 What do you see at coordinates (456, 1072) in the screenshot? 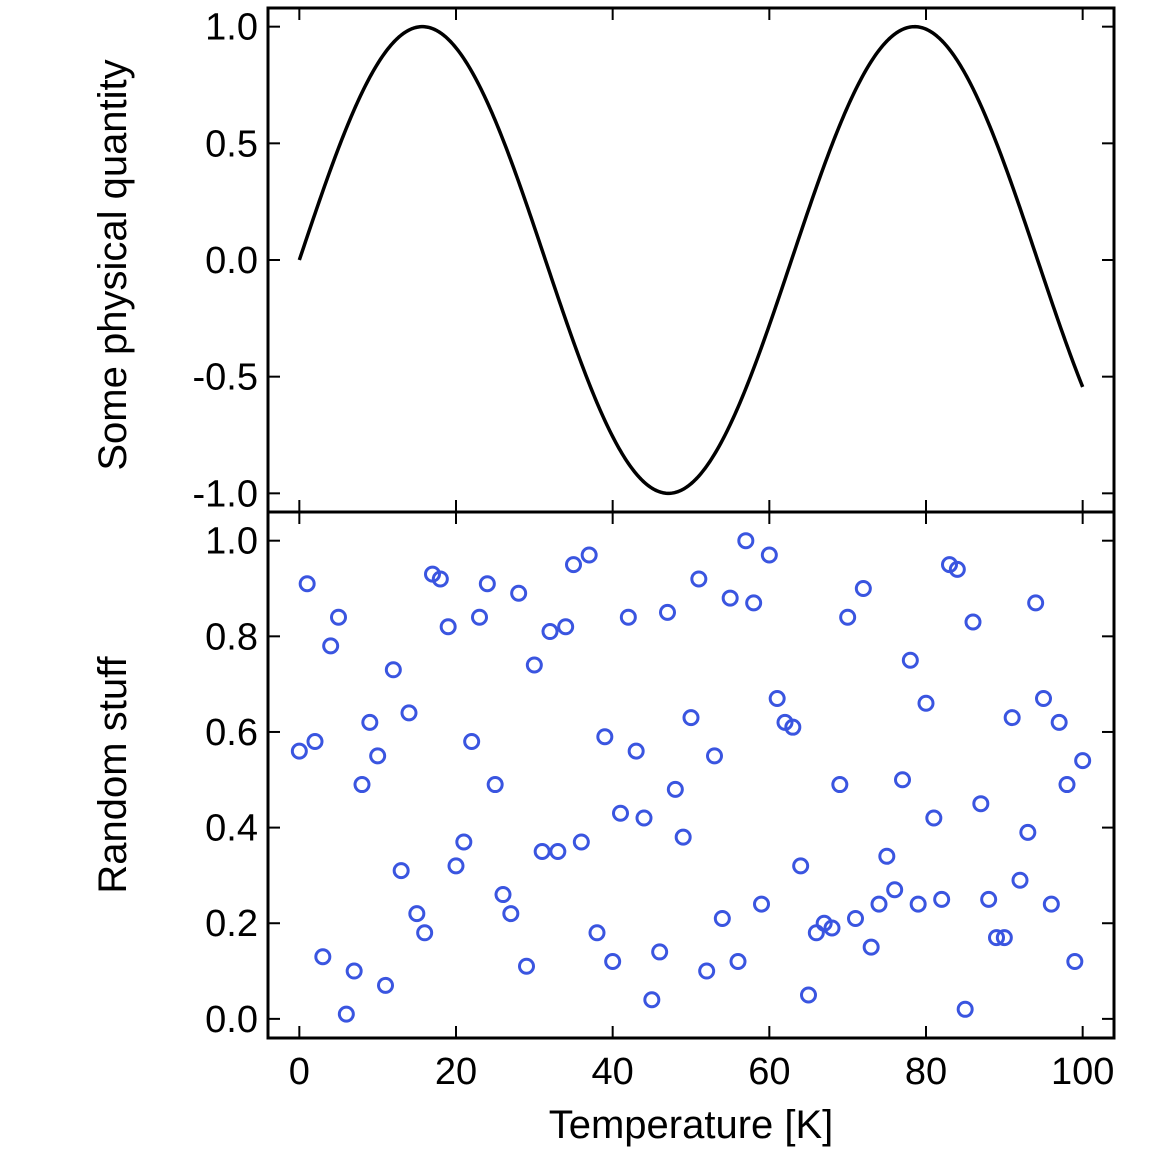
I see `x-tick-label: 20` at bounding box center [456, 1072].